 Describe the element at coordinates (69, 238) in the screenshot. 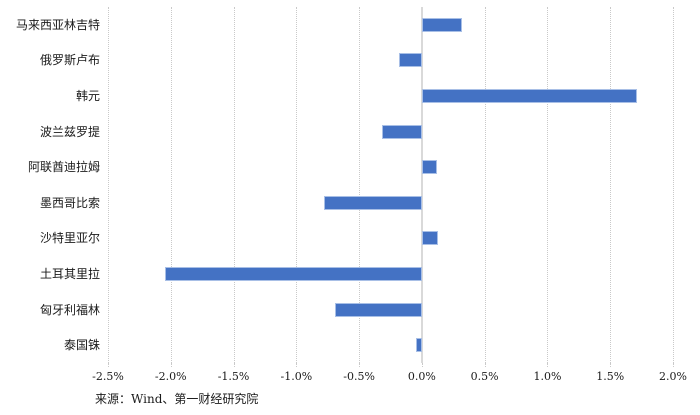

I see `category-label: 沙特里亚尔` at that location.